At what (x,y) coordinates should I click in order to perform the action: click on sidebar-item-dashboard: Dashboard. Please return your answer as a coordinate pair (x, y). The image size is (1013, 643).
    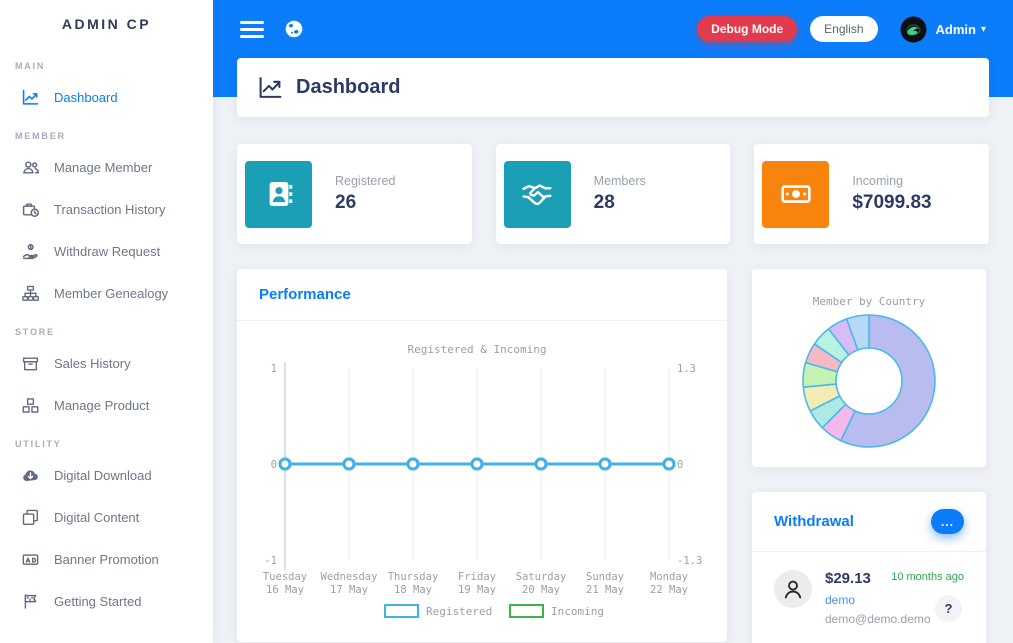
    Looking at the image, I should click on (106, 97).